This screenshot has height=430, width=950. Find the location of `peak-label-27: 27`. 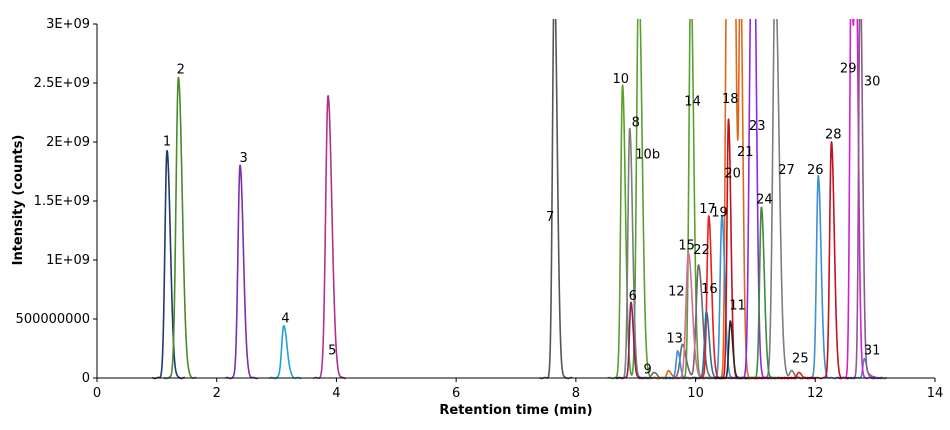

peak-label-27: 27 is located at coordinates (786, 170).